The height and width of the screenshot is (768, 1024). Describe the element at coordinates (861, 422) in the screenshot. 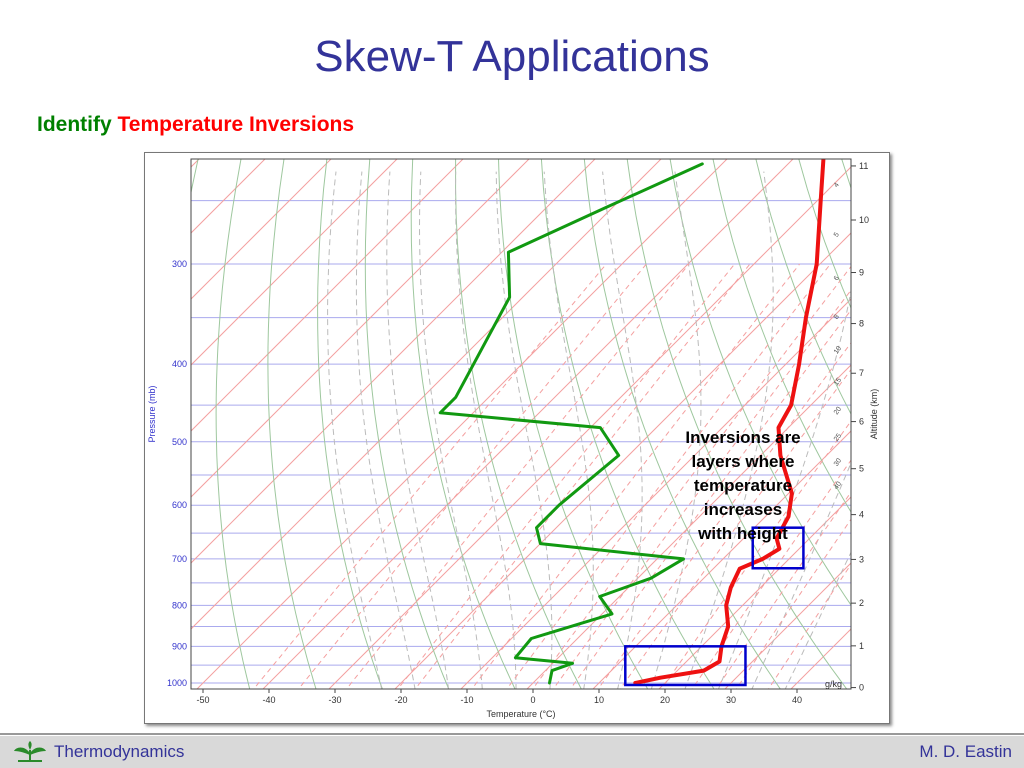

I see `altitude-tick-label: 6` at that location.